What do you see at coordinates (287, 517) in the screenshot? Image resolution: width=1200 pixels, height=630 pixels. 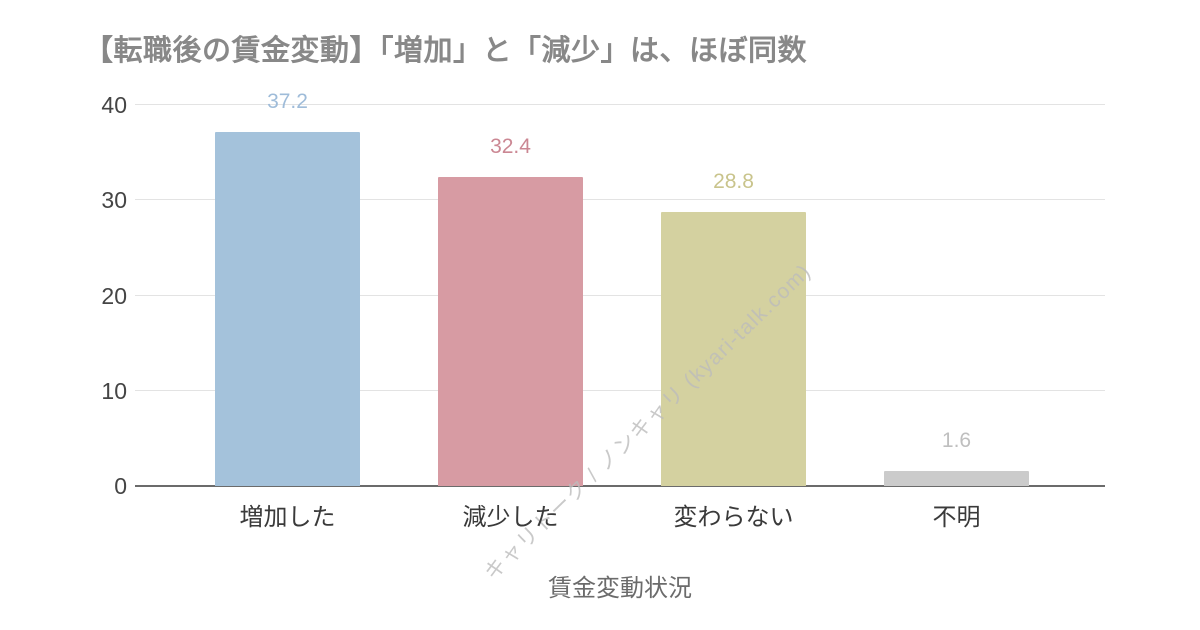 I see `x-tick-label: 増加した` at bounding box center [287, 517].